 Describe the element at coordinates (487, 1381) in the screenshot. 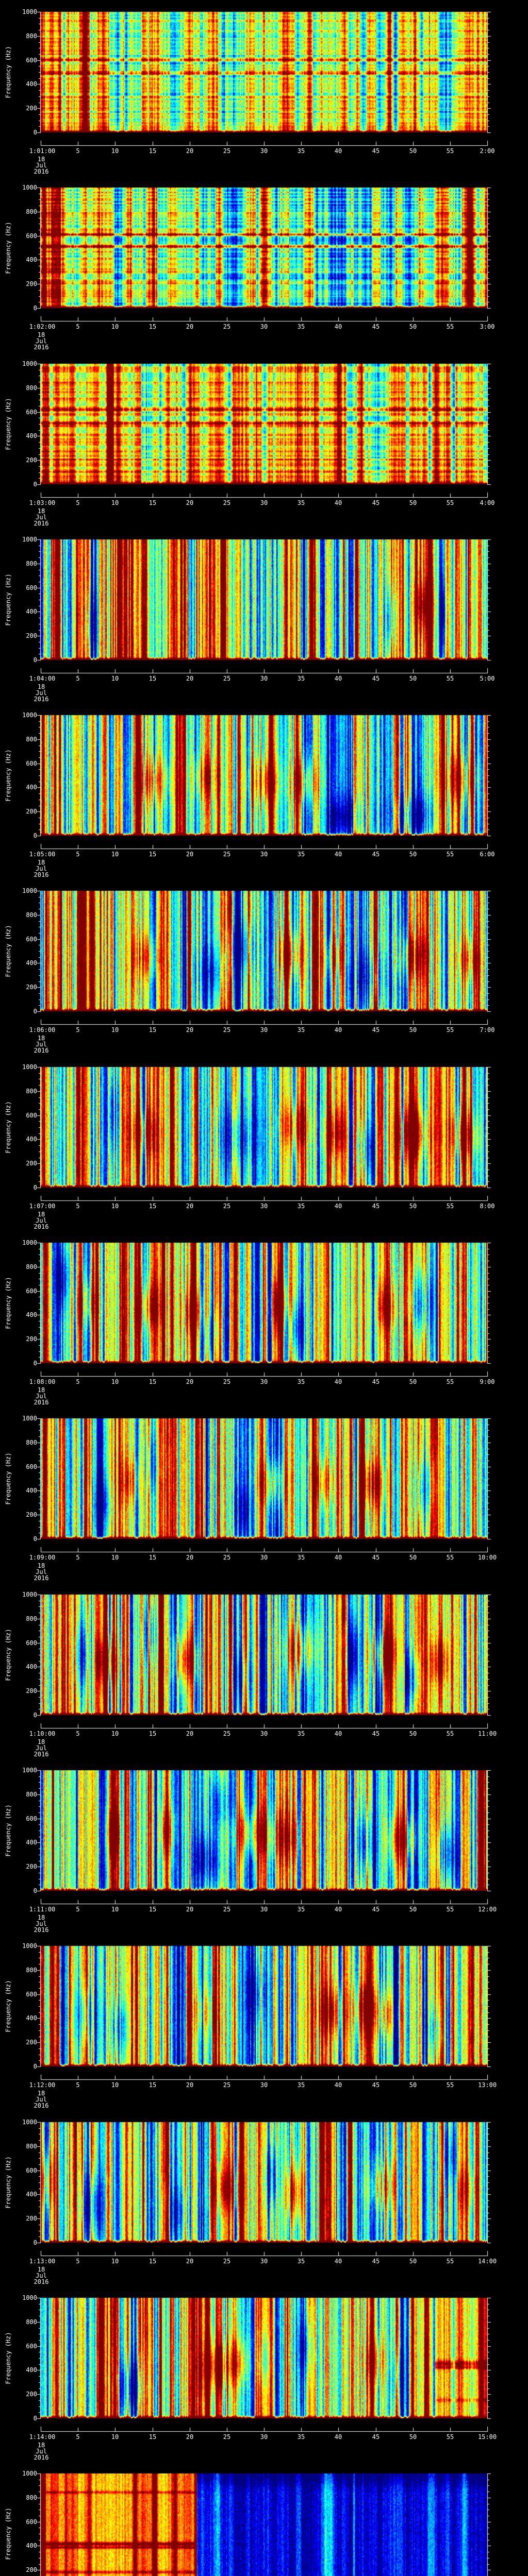

I see `end-time-label: 9:00` at that location.